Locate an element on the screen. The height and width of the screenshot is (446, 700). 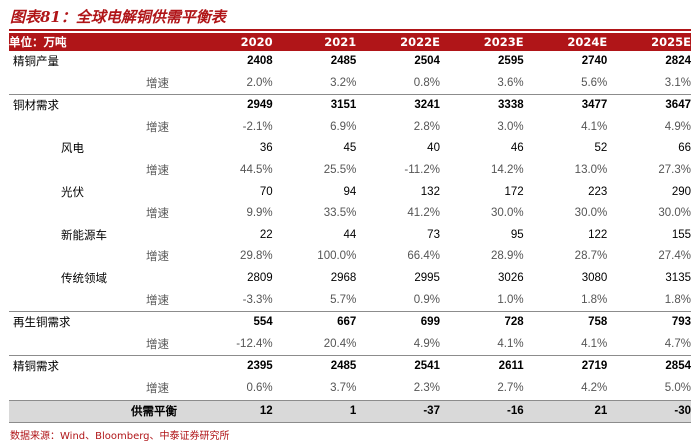
growth-row: 增速 -3.3% 5.7% 0.9% 1.0% 1.8% 1.8% is located at coordinates (350, 301).